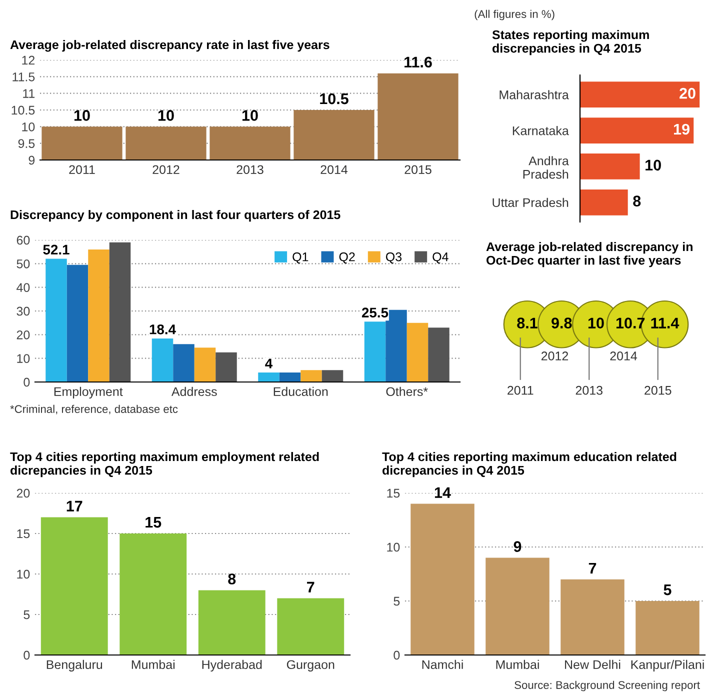 The image size is (716, 692). Describe the element at coordinates (527, 323) in the screenshot. I see `data-label: 8.1` at that location.